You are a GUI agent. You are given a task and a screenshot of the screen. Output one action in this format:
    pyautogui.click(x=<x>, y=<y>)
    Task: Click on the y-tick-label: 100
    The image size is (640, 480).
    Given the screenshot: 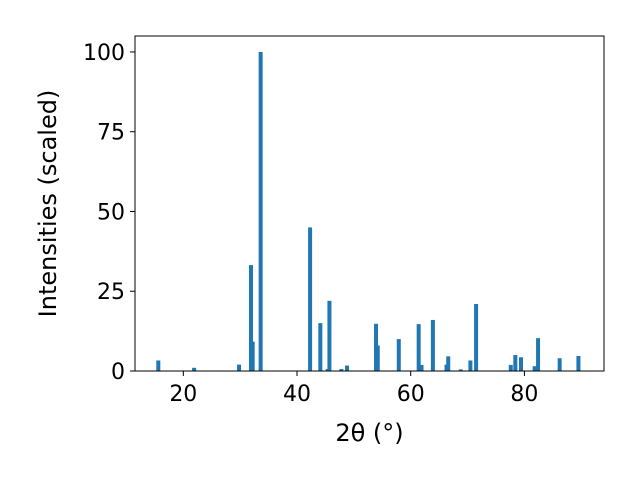 What is the action you would take?
    pyautogui.click(x=104, y=53)
    